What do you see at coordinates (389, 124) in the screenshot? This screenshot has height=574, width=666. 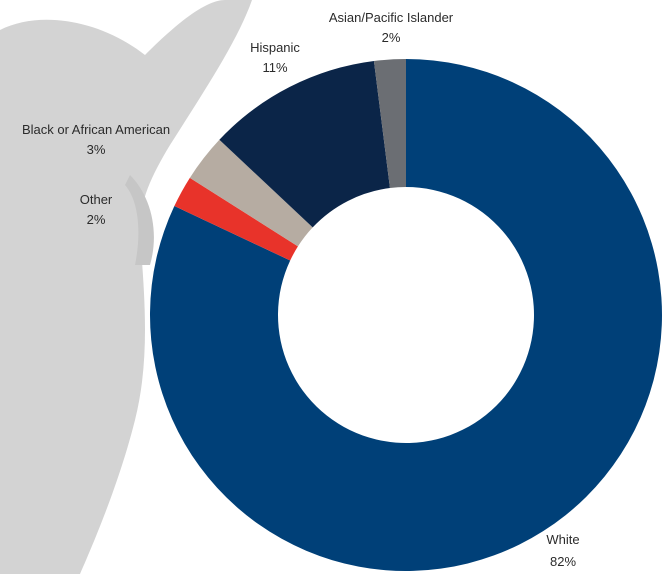 I see `slice-asian-pacific-islander` at bounding box center [389, 124].